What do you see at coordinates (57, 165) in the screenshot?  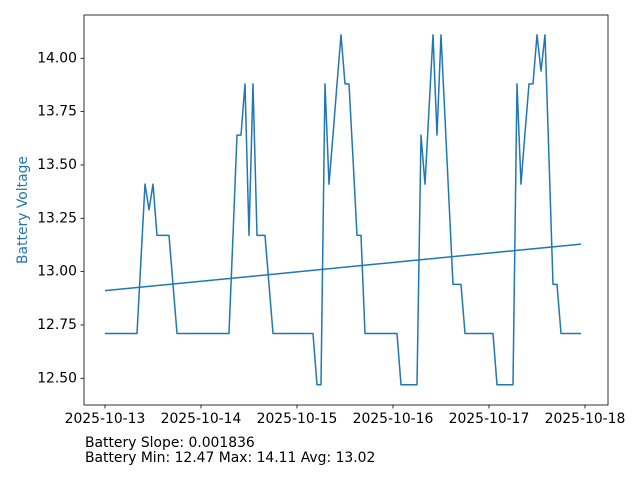 I see `y-tick-label: 13.50` at bounding box center [57, 165].